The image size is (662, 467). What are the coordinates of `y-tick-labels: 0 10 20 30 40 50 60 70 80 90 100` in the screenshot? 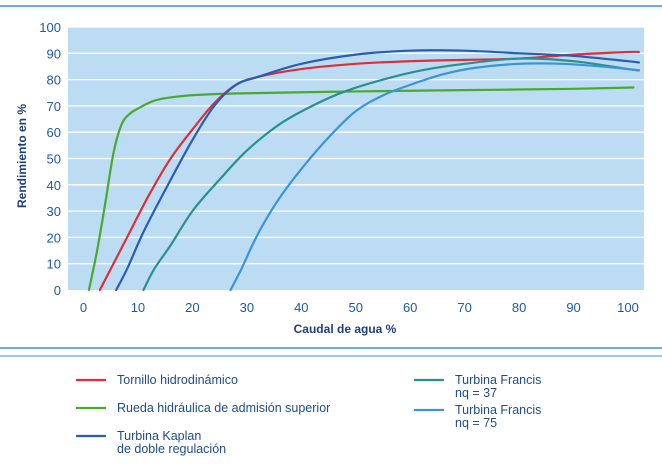 It's located at (50, 159).